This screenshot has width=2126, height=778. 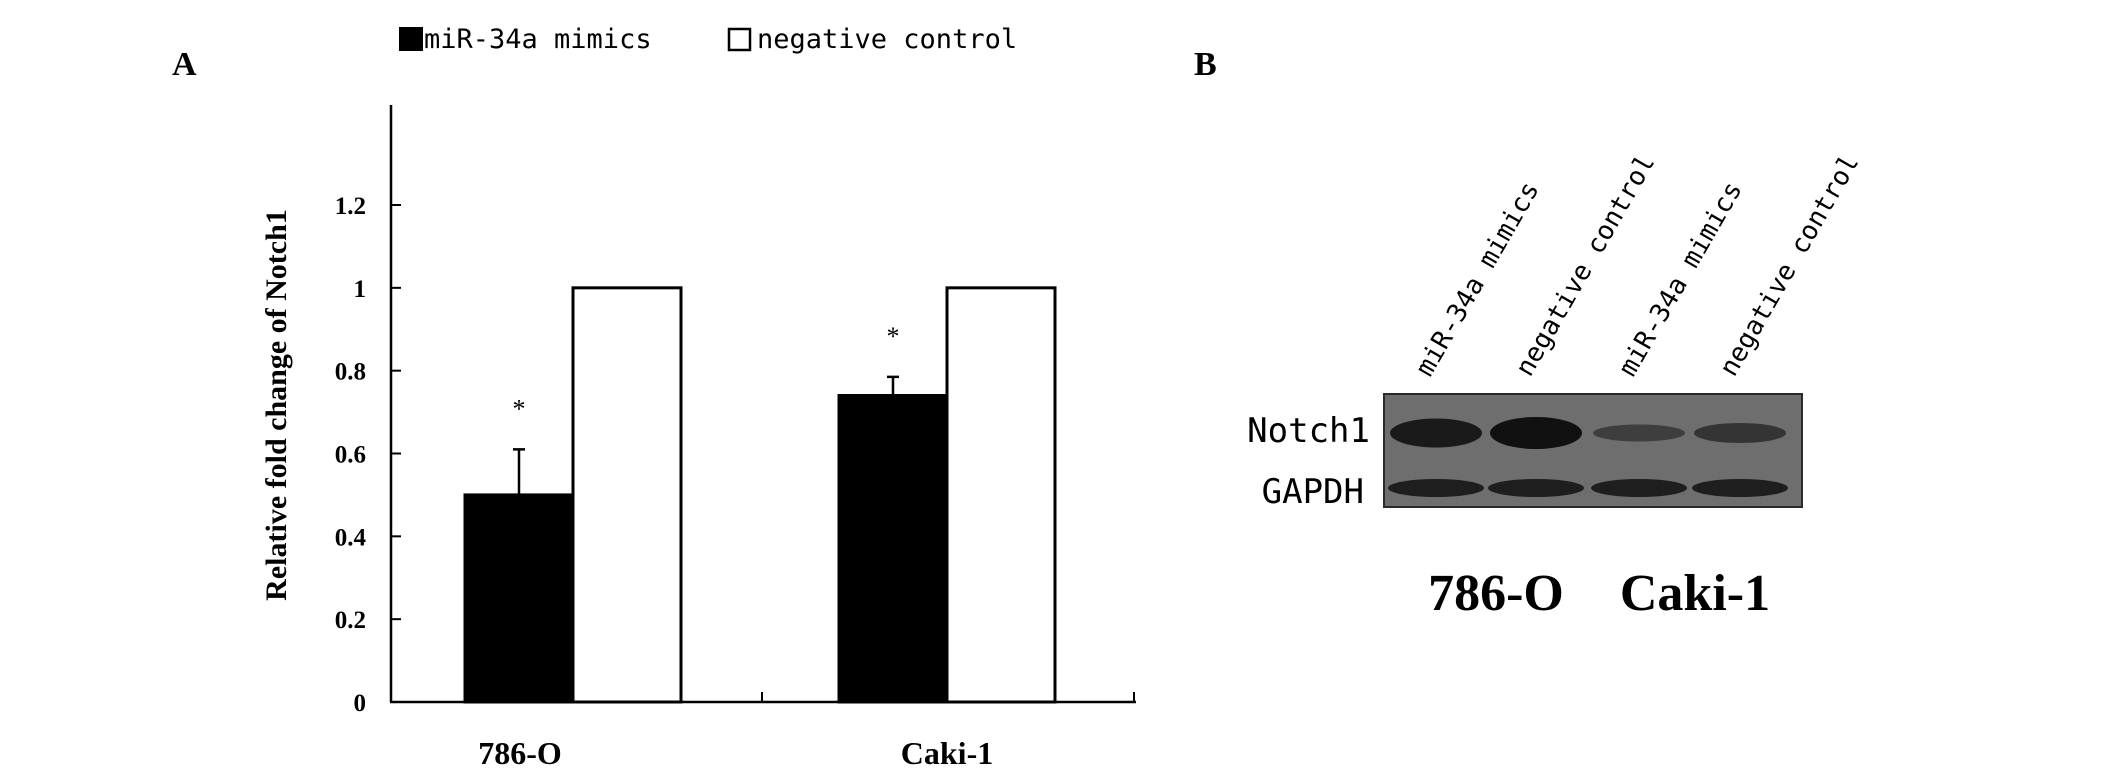 I want to click on cell-line-label-786-o: 786-O, so click(x=1496, y=593).